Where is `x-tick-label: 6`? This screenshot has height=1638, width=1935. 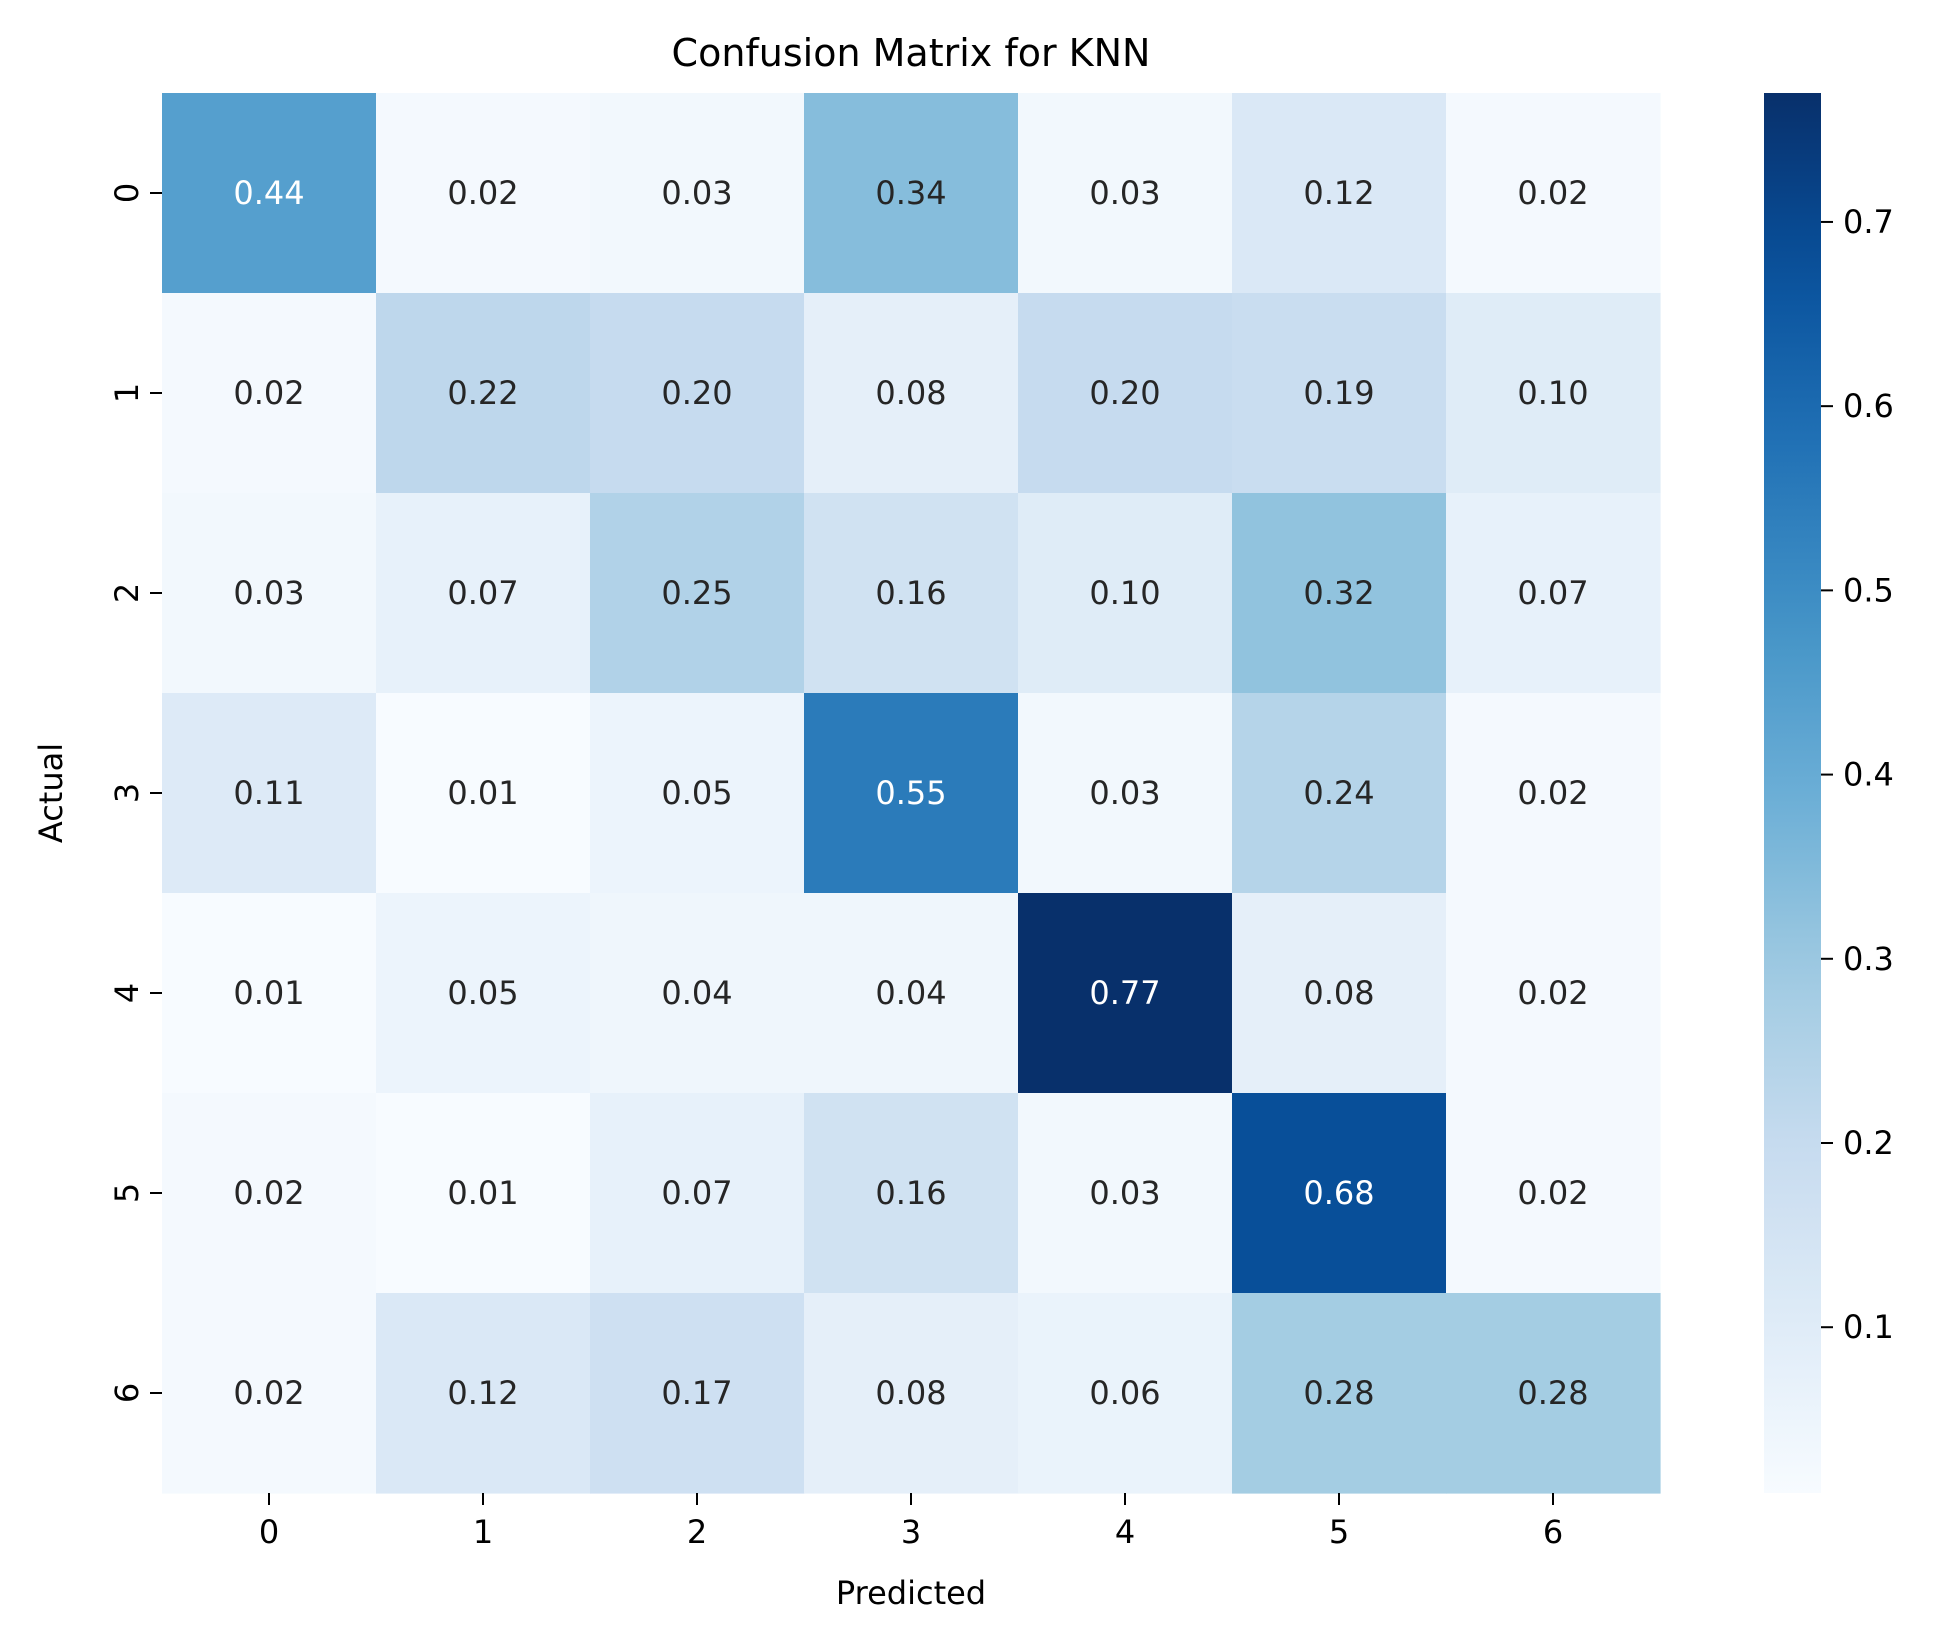 x-tick-label: 6 is located at coordinates (1553, 1532).